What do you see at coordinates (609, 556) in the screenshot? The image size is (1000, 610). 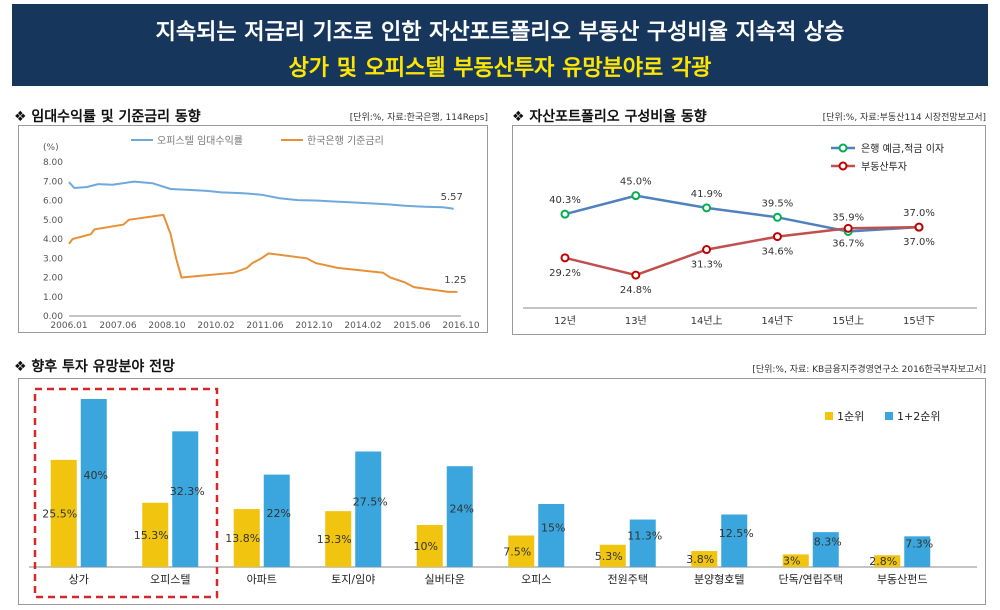 I see `bar-value-label: 5.3%` at bounding box center [609, 556].